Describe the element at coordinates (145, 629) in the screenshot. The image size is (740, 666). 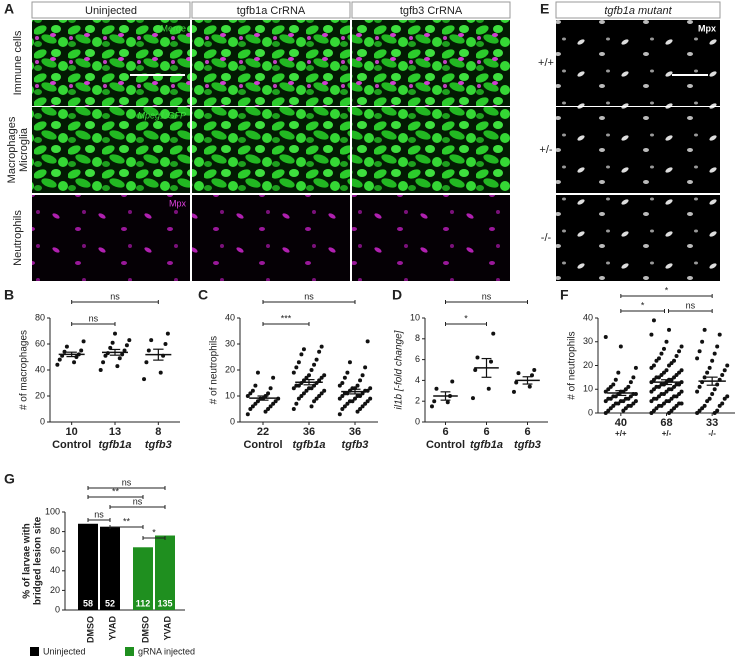
I see `x-tick-label: DMSO` at that location.